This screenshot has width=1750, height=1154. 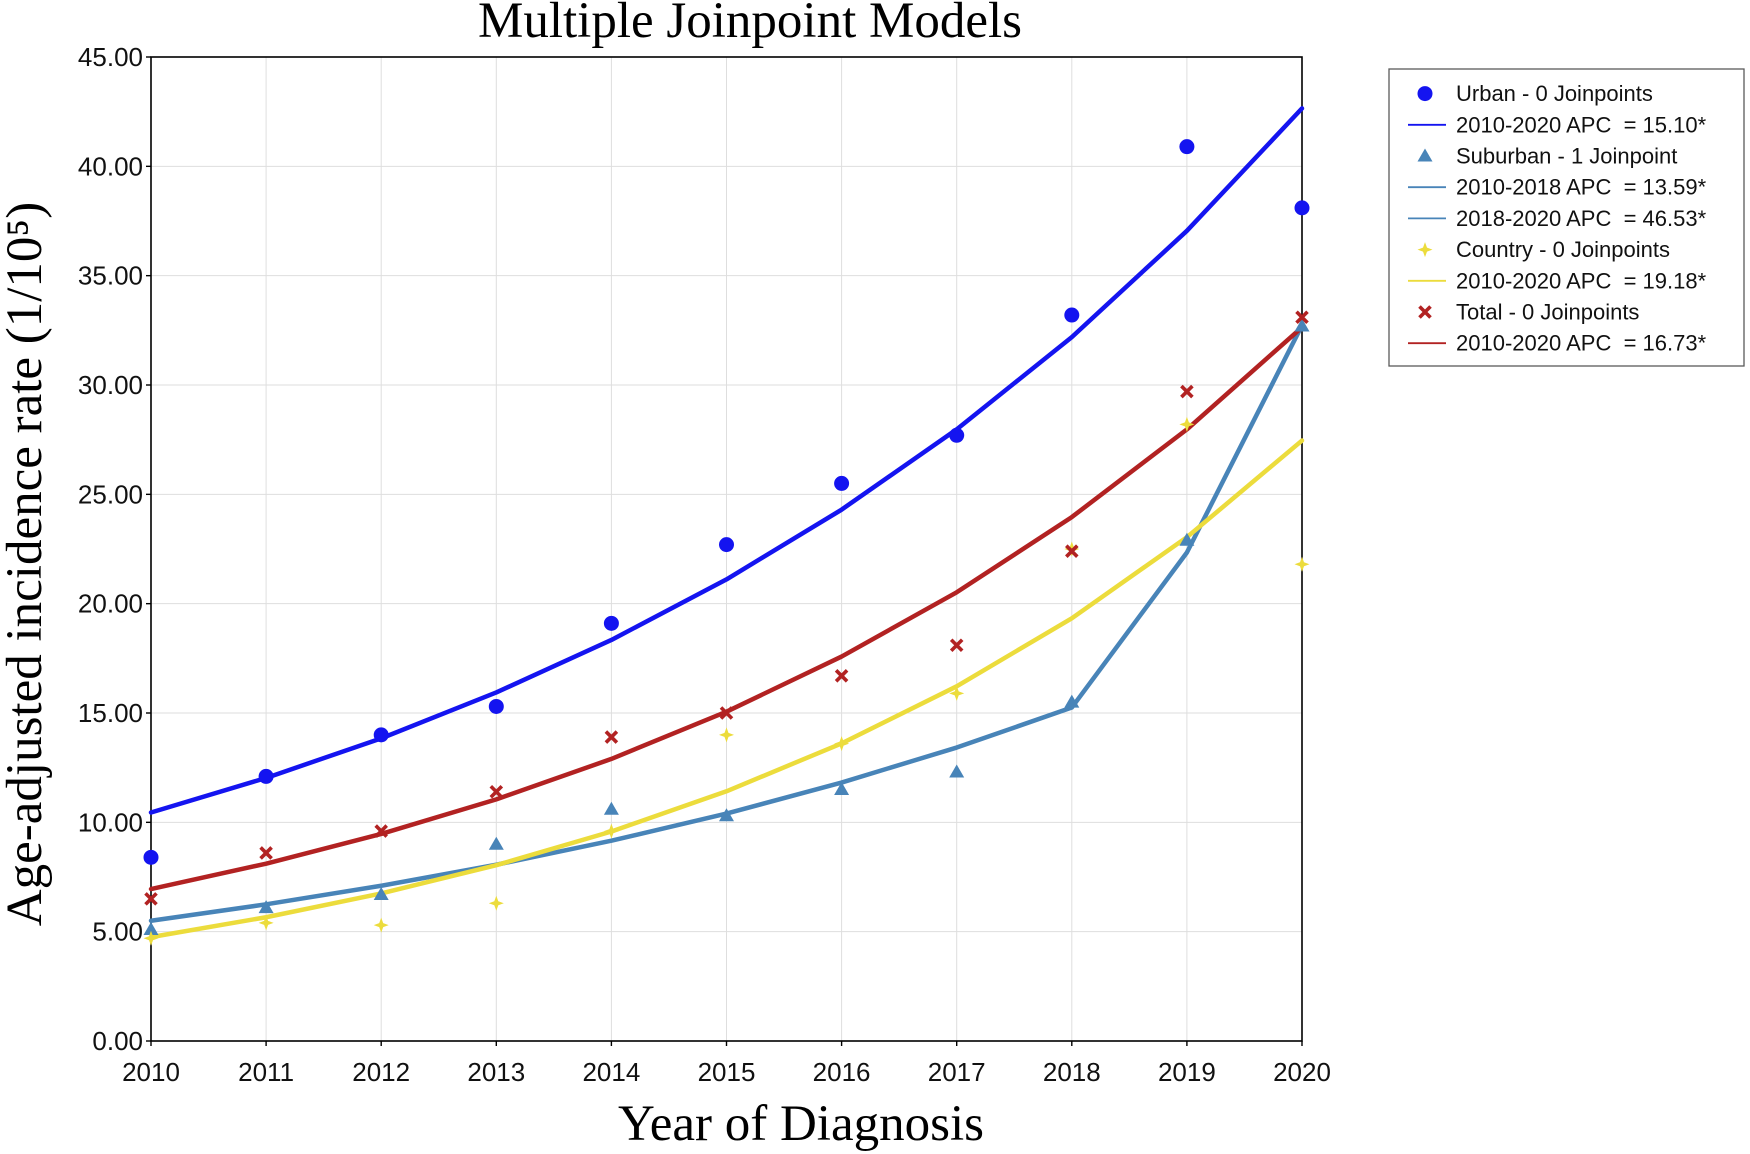 I want to click on chart-title: Multiple Joinpoint Models, so click(x=750, y=24).